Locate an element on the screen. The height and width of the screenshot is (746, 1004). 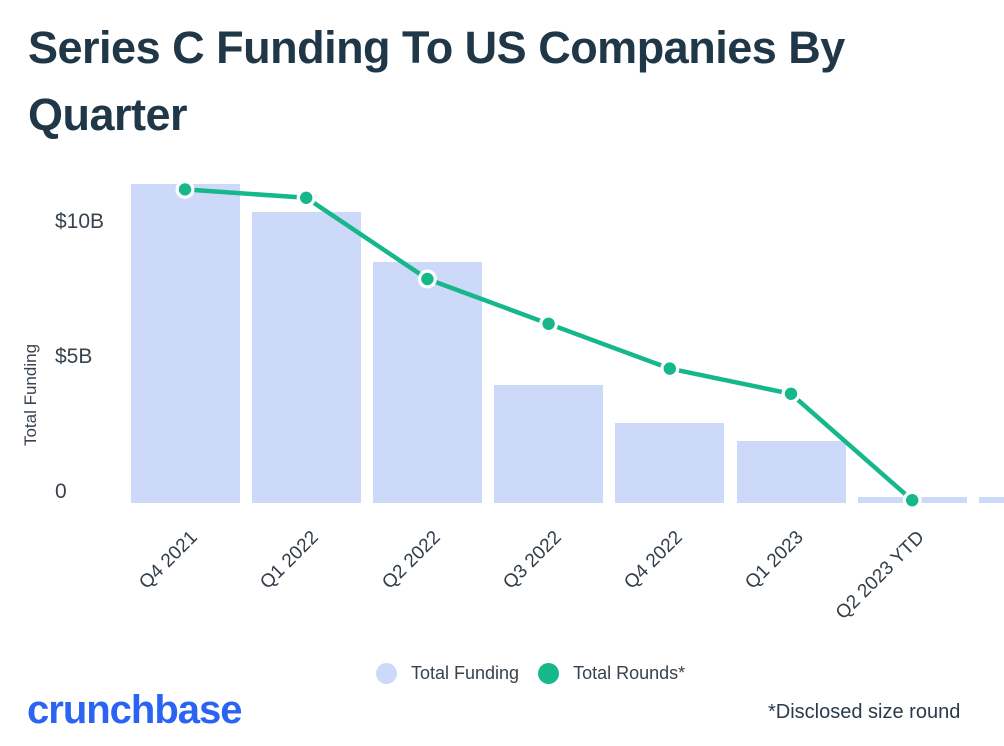
point-q3-2022 is located at coordinates (548, 323).